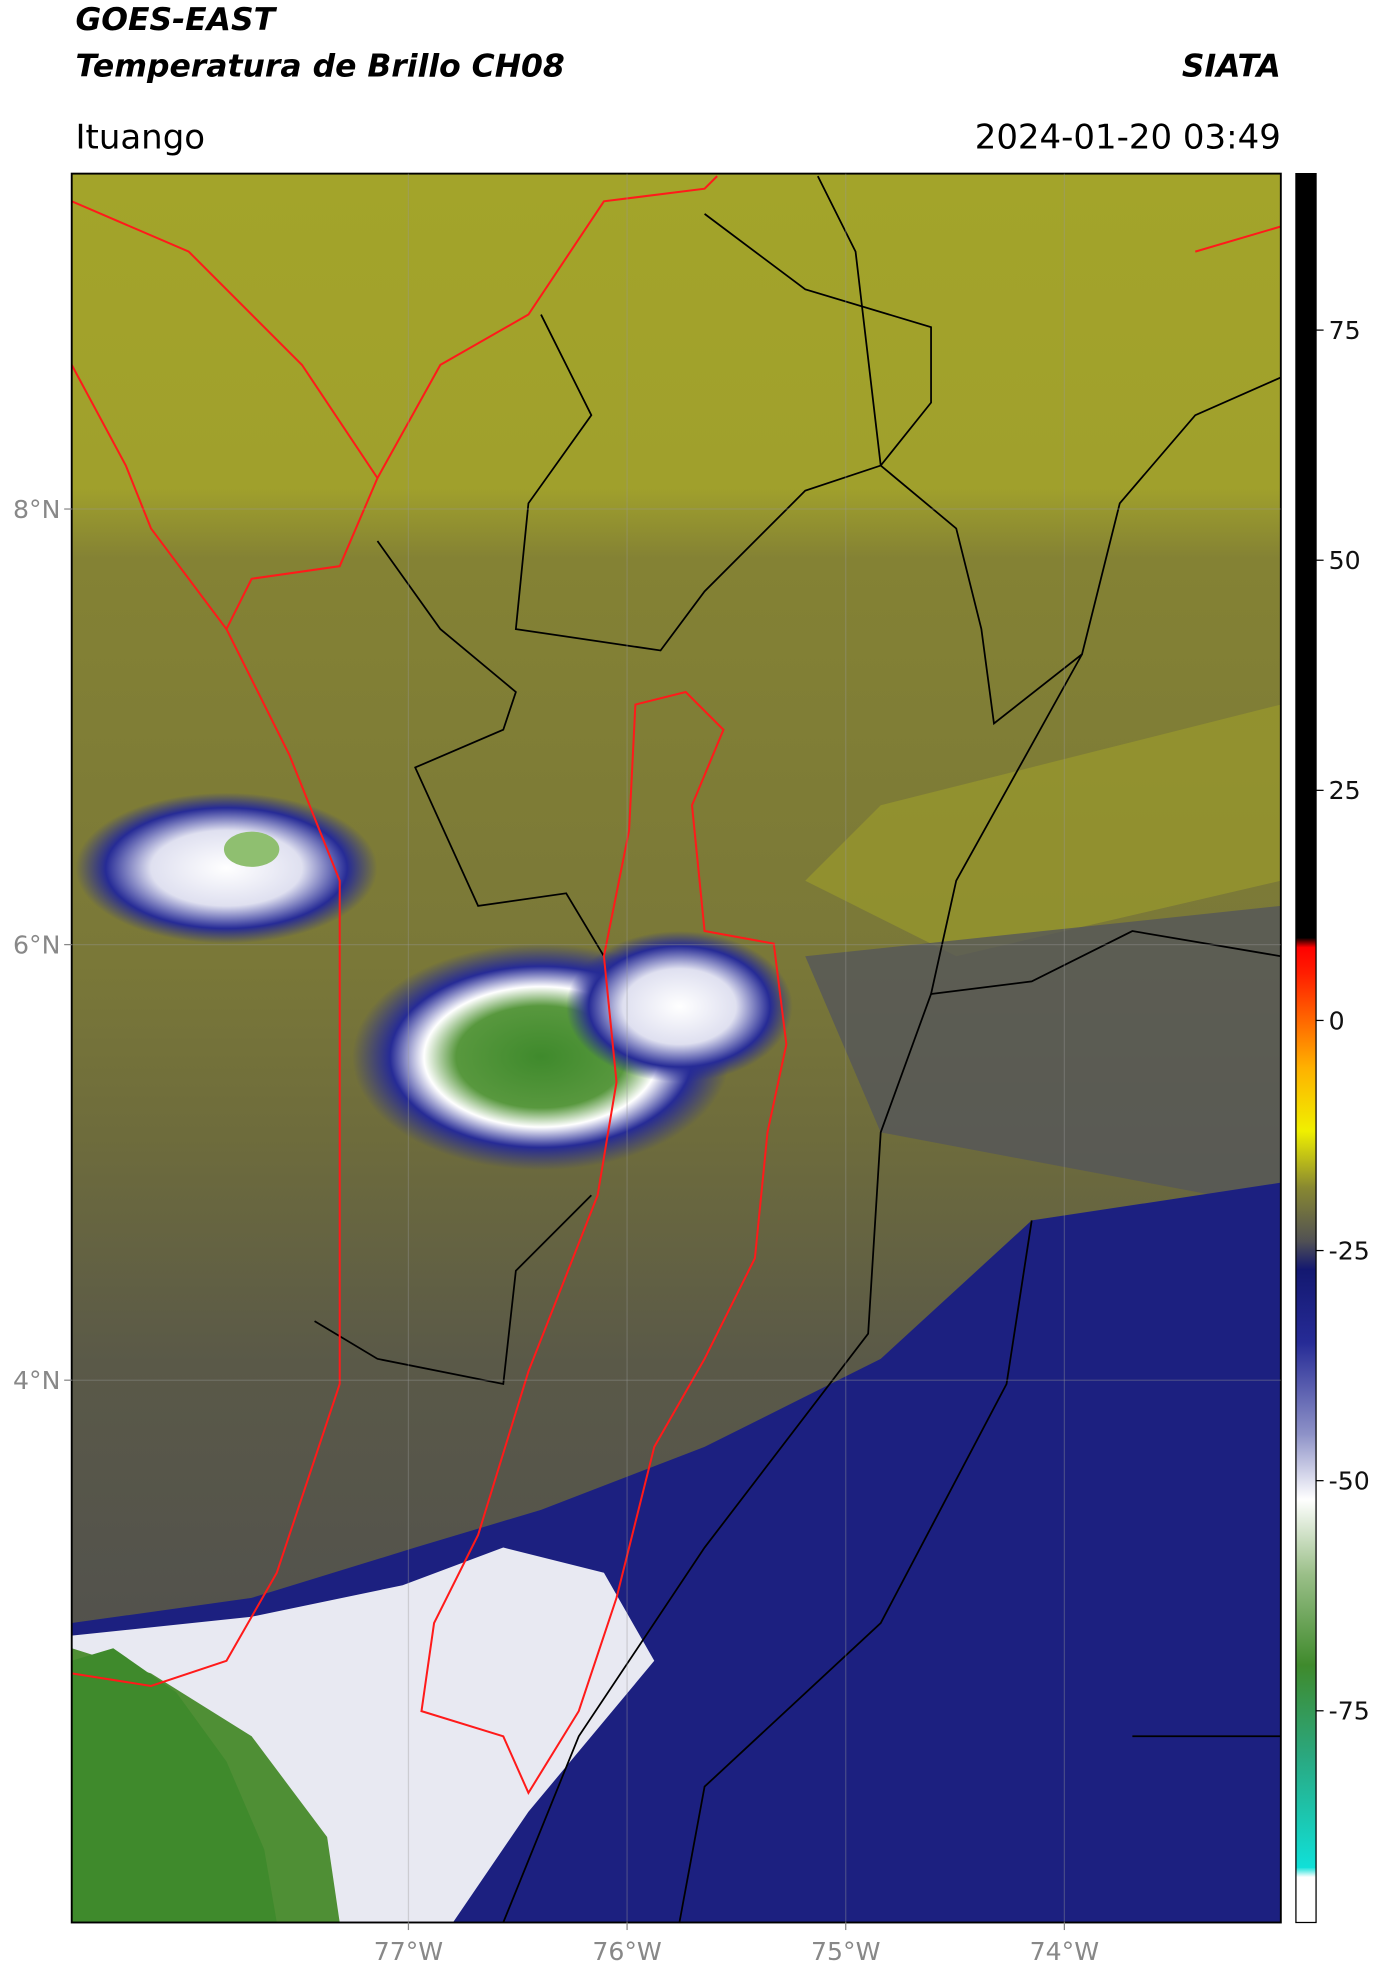 The width and height of the screenshot is (1384, 1981). Describe the element at coordinates (1231, 67) in the screenshot. I see `brand: SIATA` at that location.